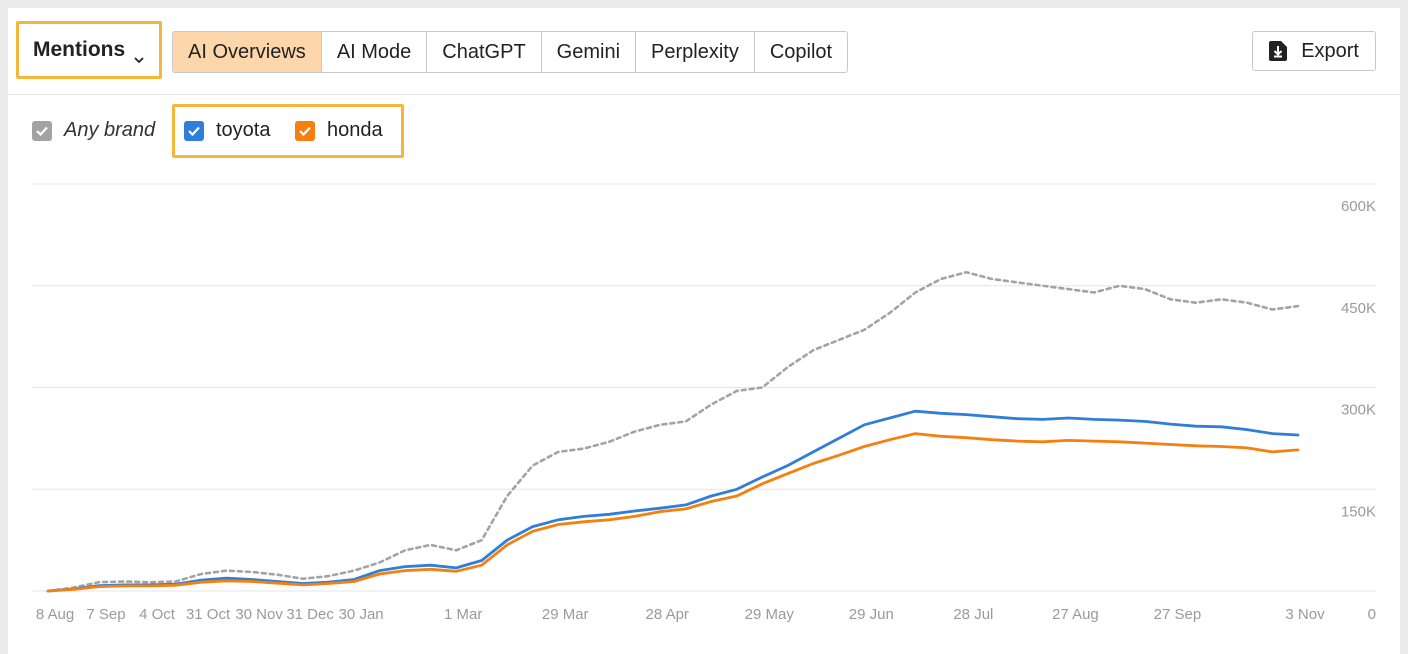 The height and width of the screenshot is (654, 1408). I want to click on export-label: Export, so click(1330, 50).